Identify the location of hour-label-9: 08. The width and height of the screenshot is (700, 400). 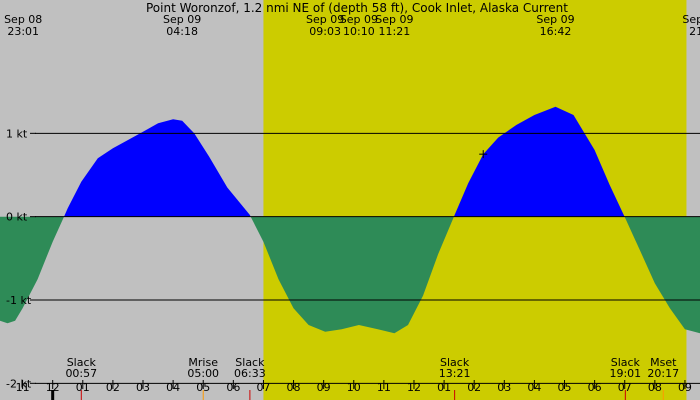
(294, 387).